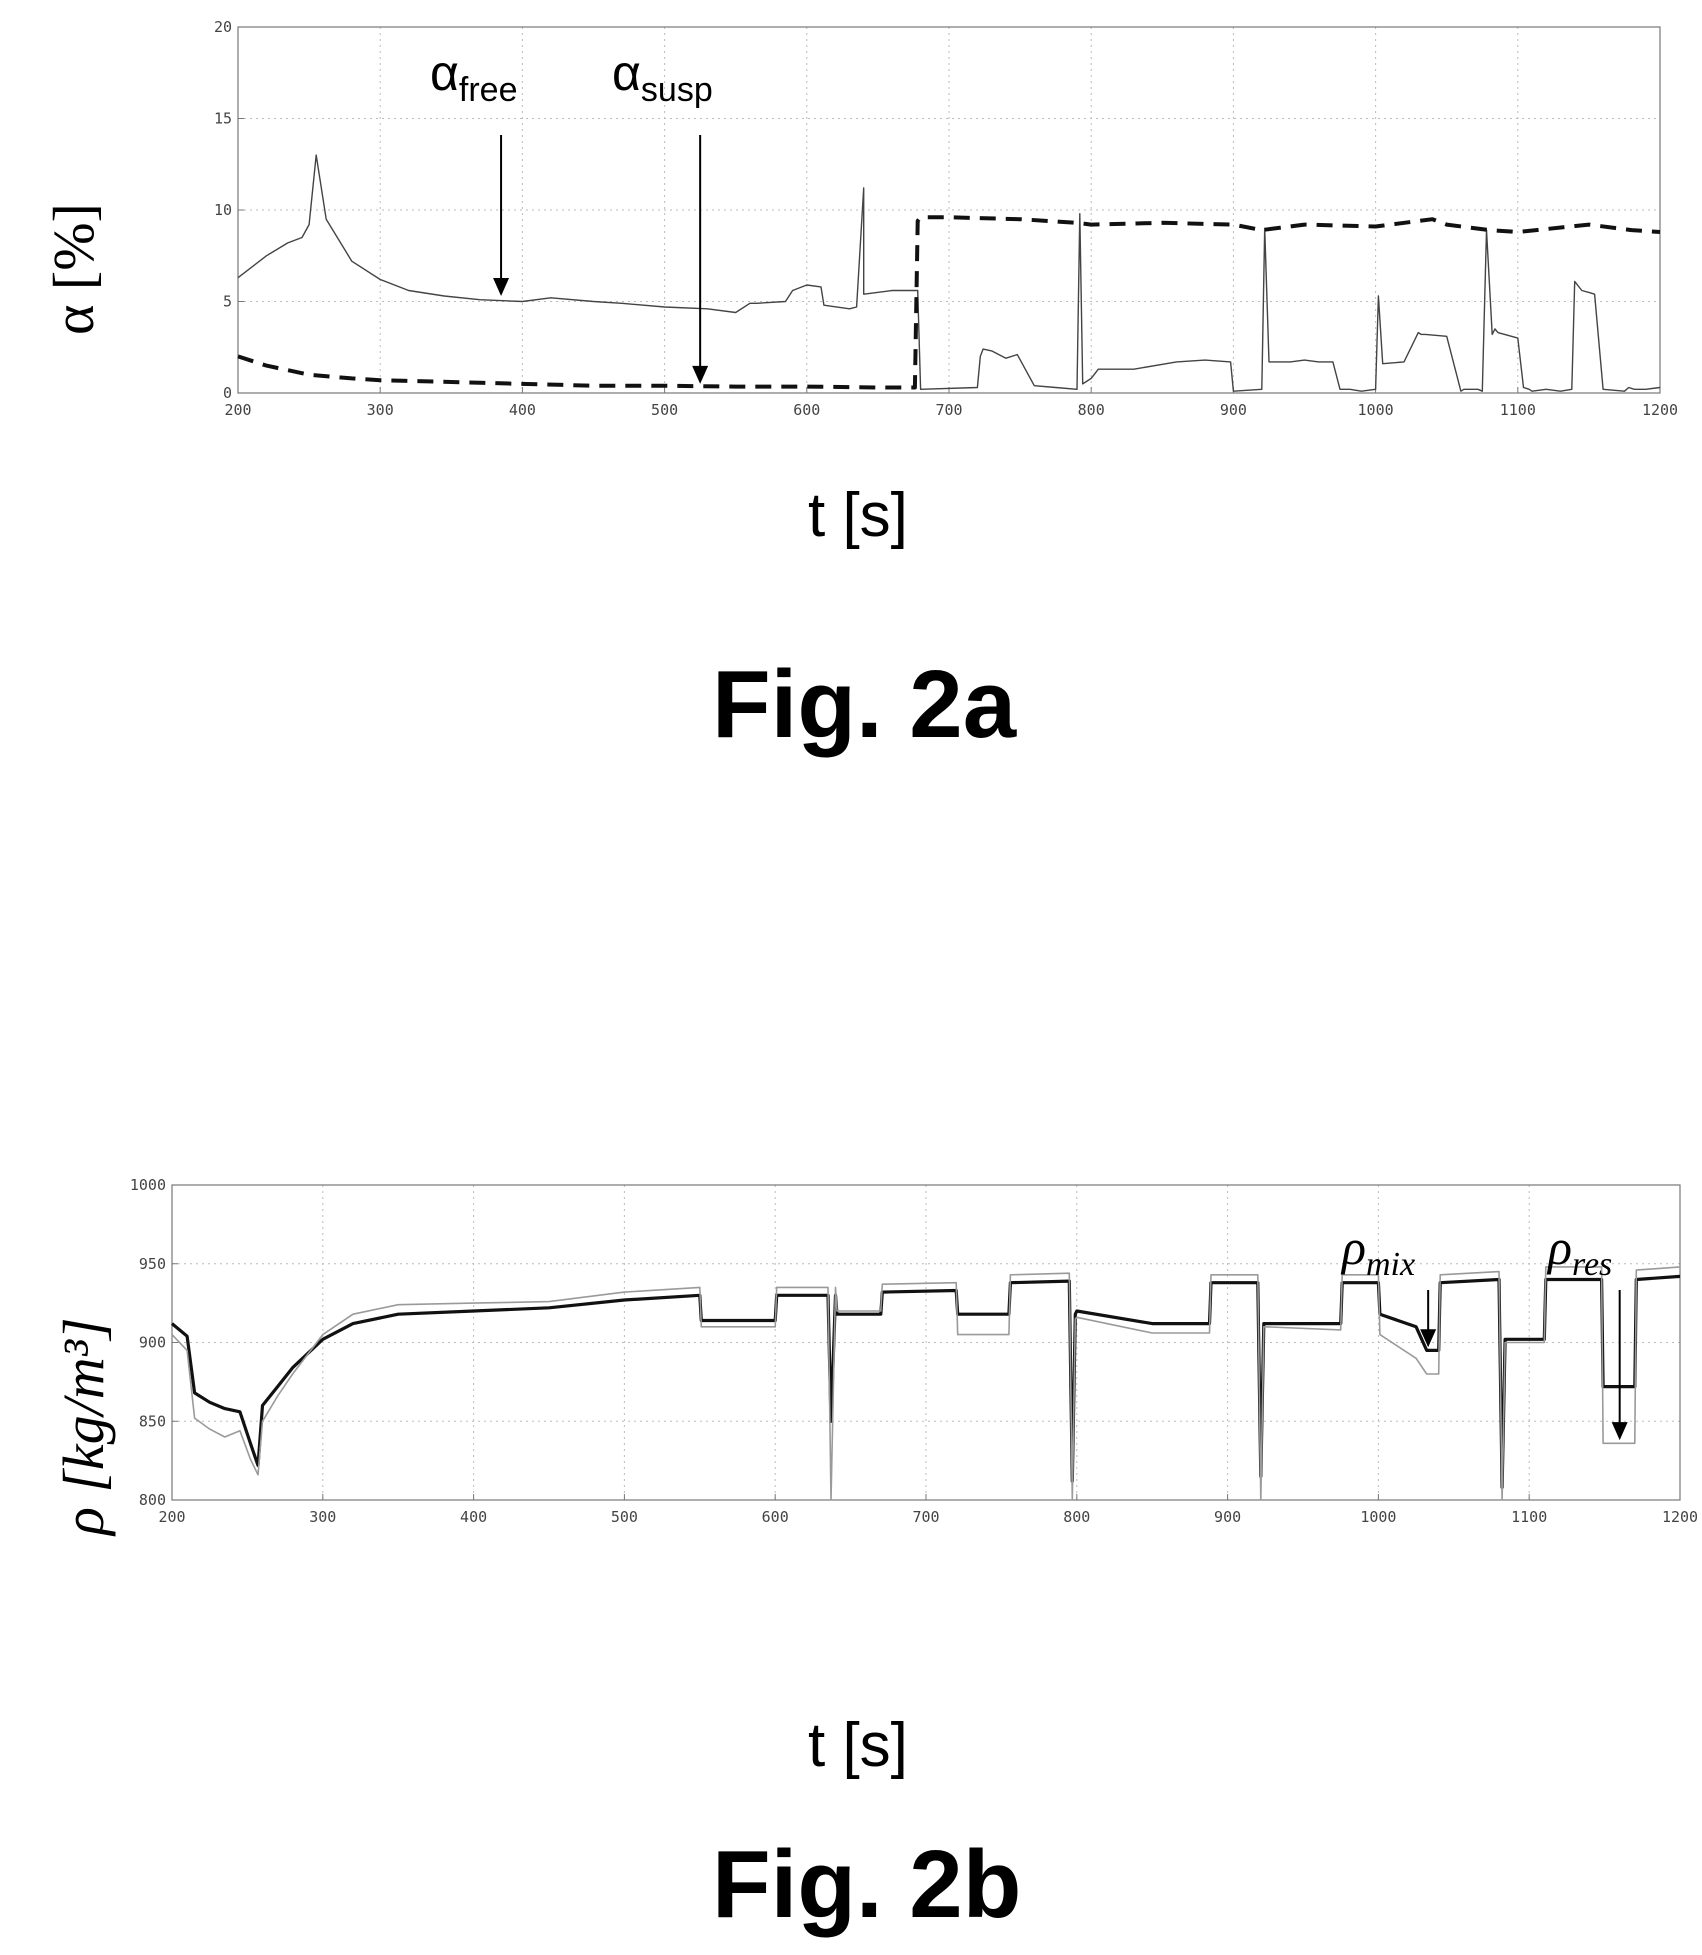 This screenshot has height=1955, width=1702. I want to click on x-axis-label-b: t [s], so click(858, 1745).